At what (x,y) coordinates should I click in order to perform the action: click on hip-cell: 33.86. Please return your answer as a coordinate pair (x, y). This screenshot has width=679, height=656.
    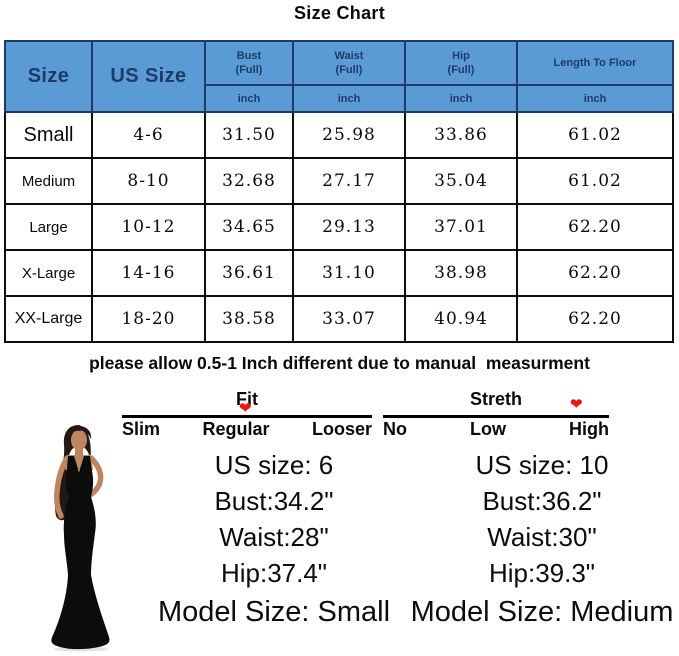
    Looking at the image, I should click on (461, 135).